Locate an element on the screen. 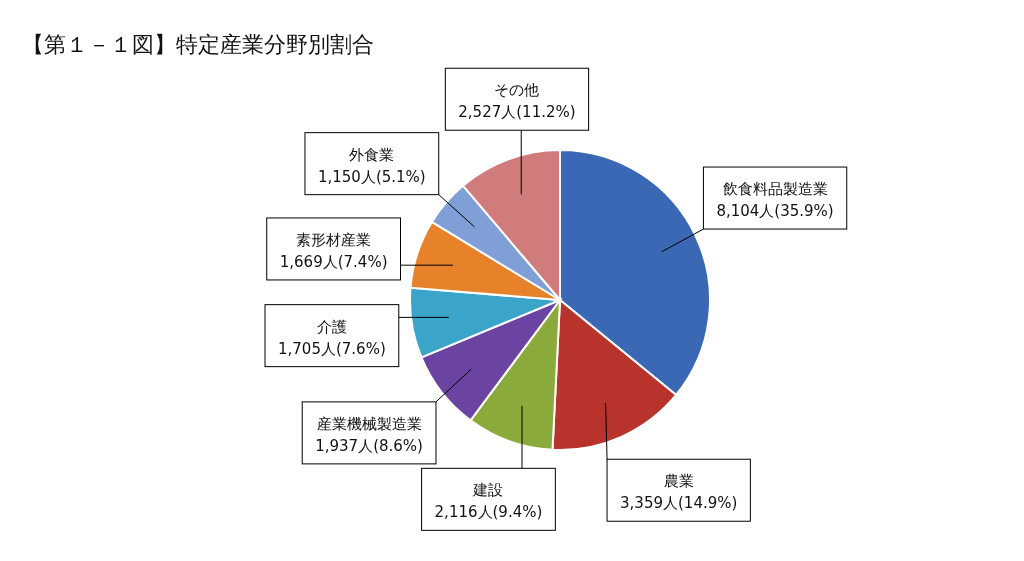 The height and width of the screenshot is (561, 1024). data-label: 8,104人(35.9%) is located at coordinates (775, 211).